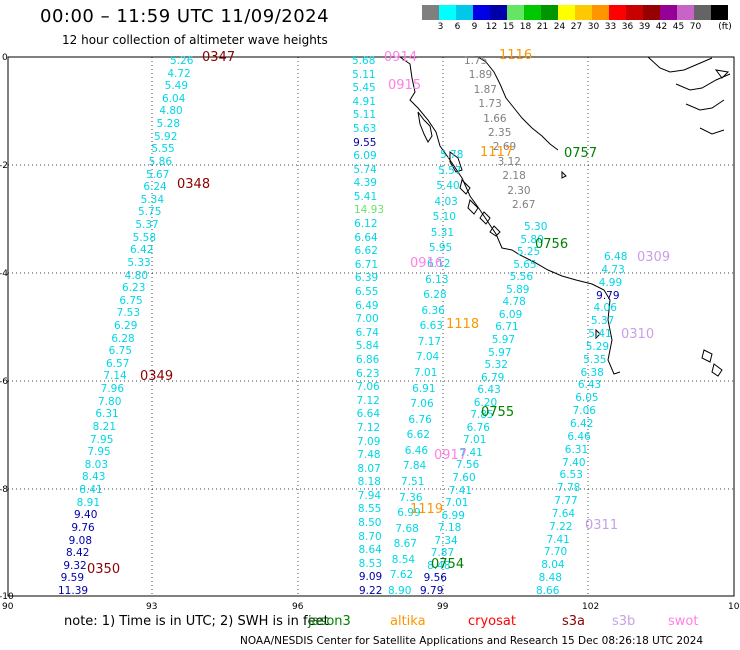  I want to click on wave-height-value: 1.75, so click(476, 61).